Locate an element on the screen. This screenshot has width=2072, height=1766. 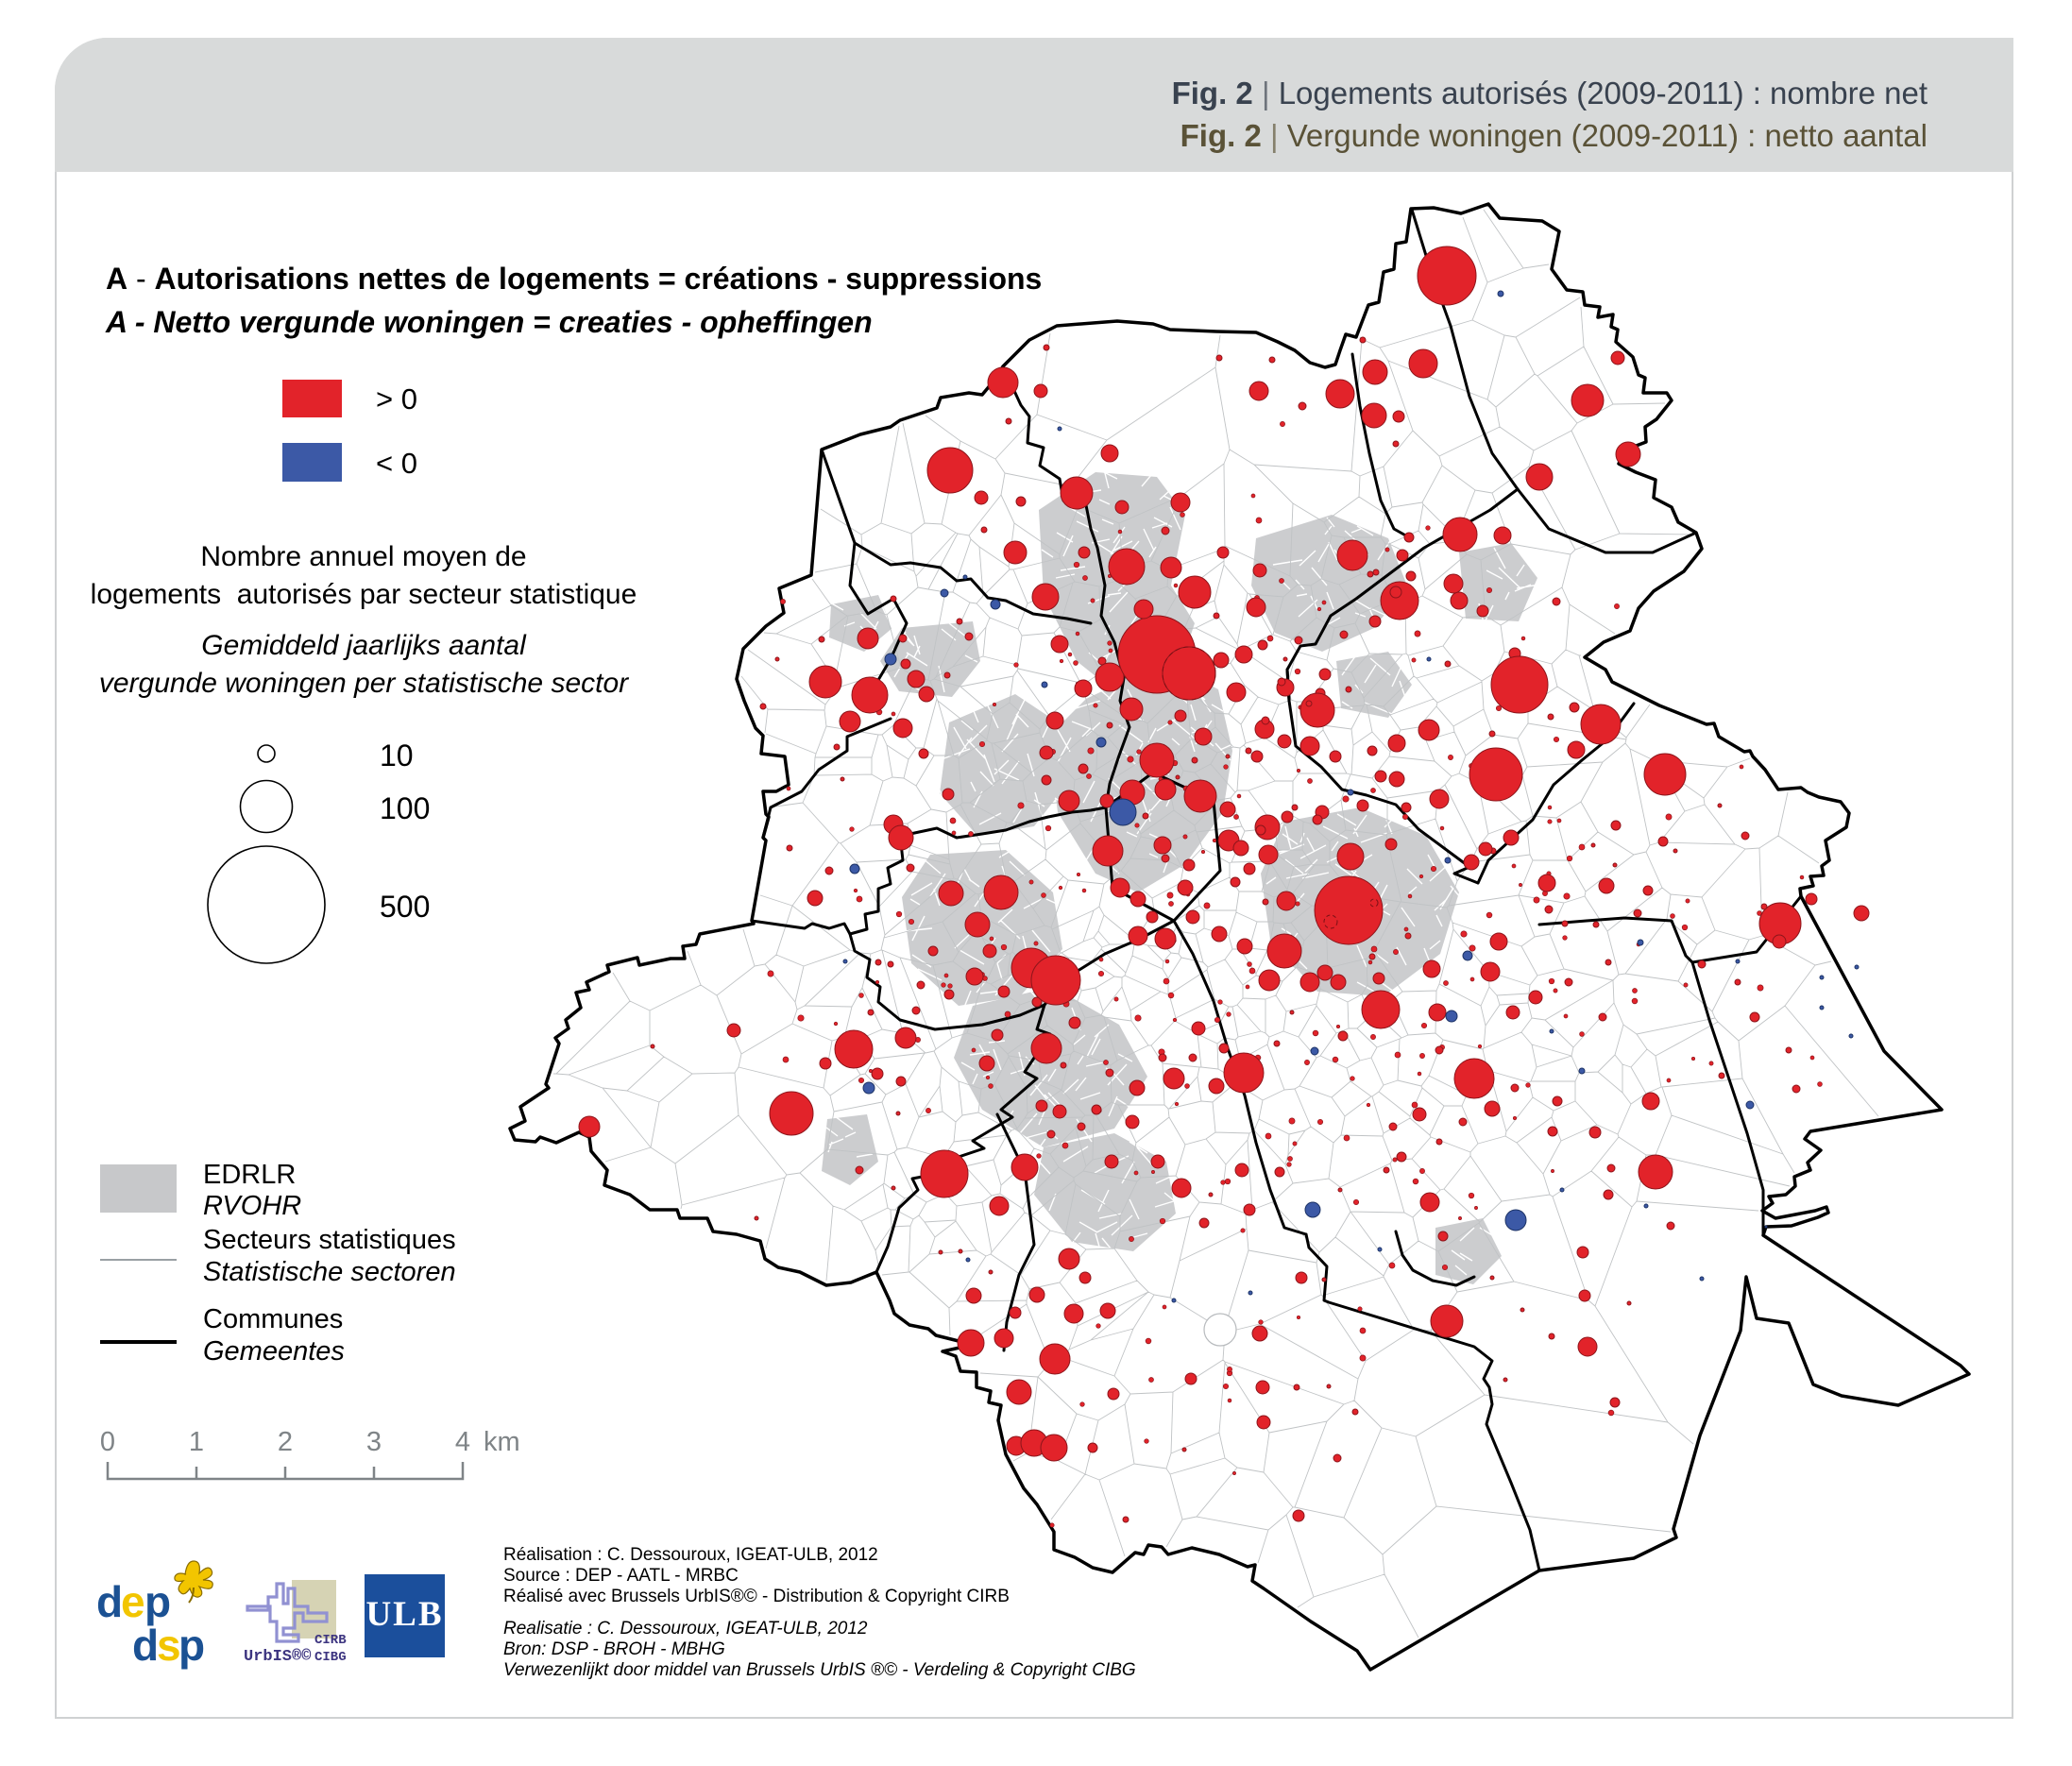
svg-text: 3 is located at coordinates (374, 1442).